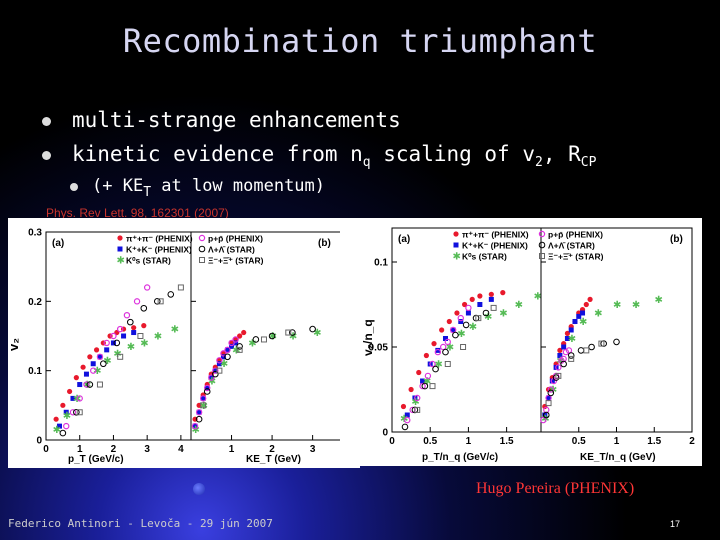 The height and width of the screenshot is (540, 720). Describe the element at coordinates (588, 162) in the screenshot. I see `bullet-subscript: CP` at that location.